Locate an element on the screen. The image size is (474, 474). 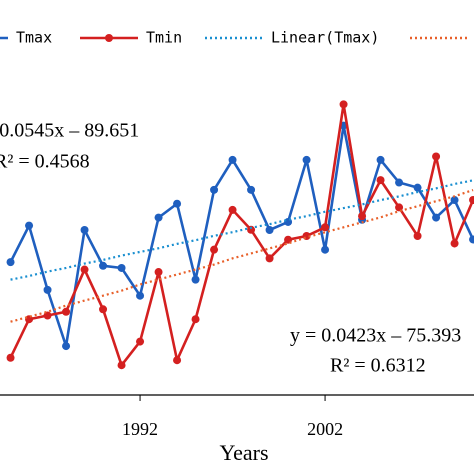
legend-label: Linear(Tmax) is located at coordinates (325, 38).